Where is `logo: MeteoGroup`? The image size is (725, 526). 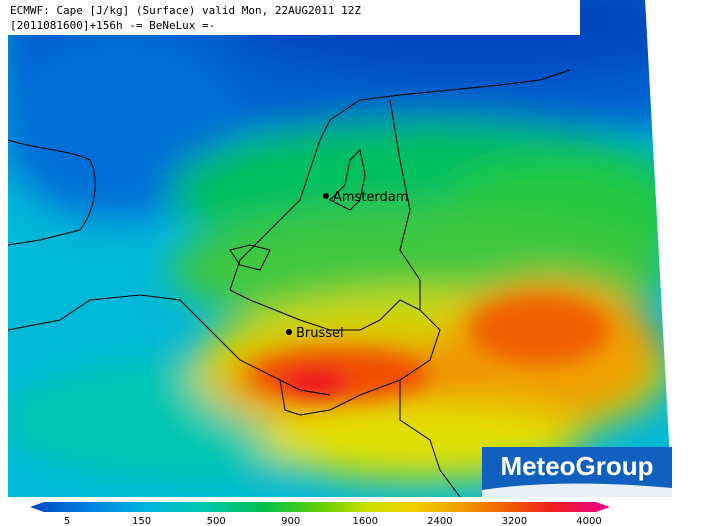
logo: MeteoGroup is located at coordinates (577, 472).